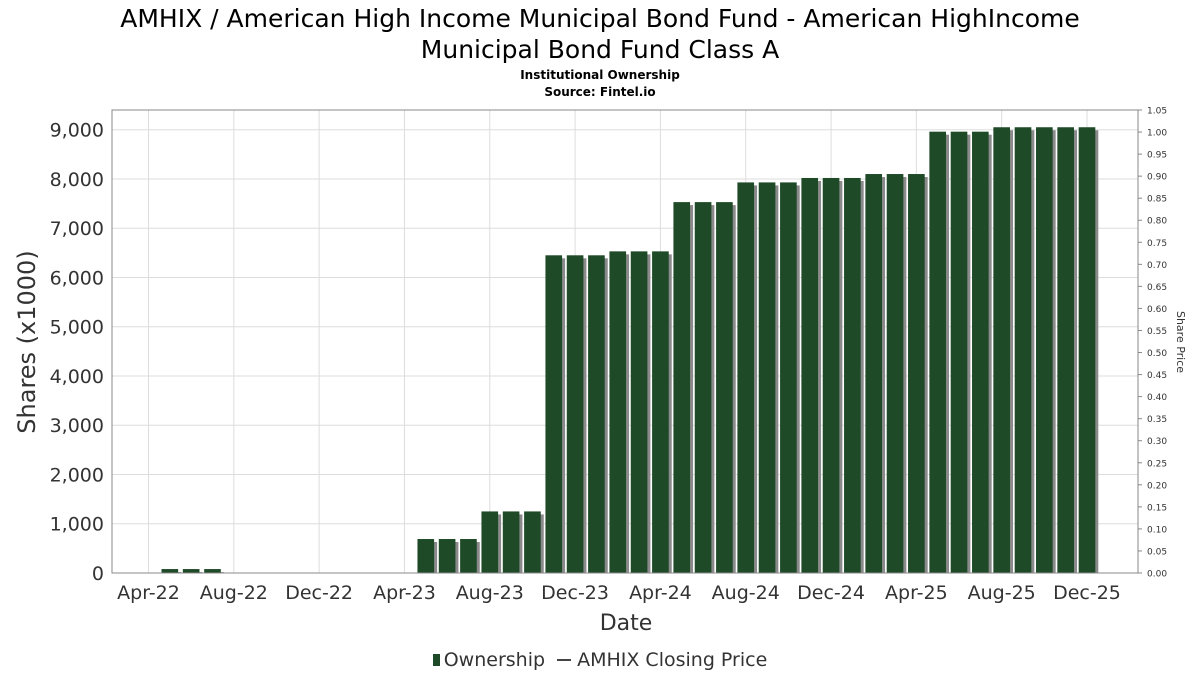  Describe the element at coordinates (77, 525) in the screenshot. I see `y-tick-label: 1,000` at that location.